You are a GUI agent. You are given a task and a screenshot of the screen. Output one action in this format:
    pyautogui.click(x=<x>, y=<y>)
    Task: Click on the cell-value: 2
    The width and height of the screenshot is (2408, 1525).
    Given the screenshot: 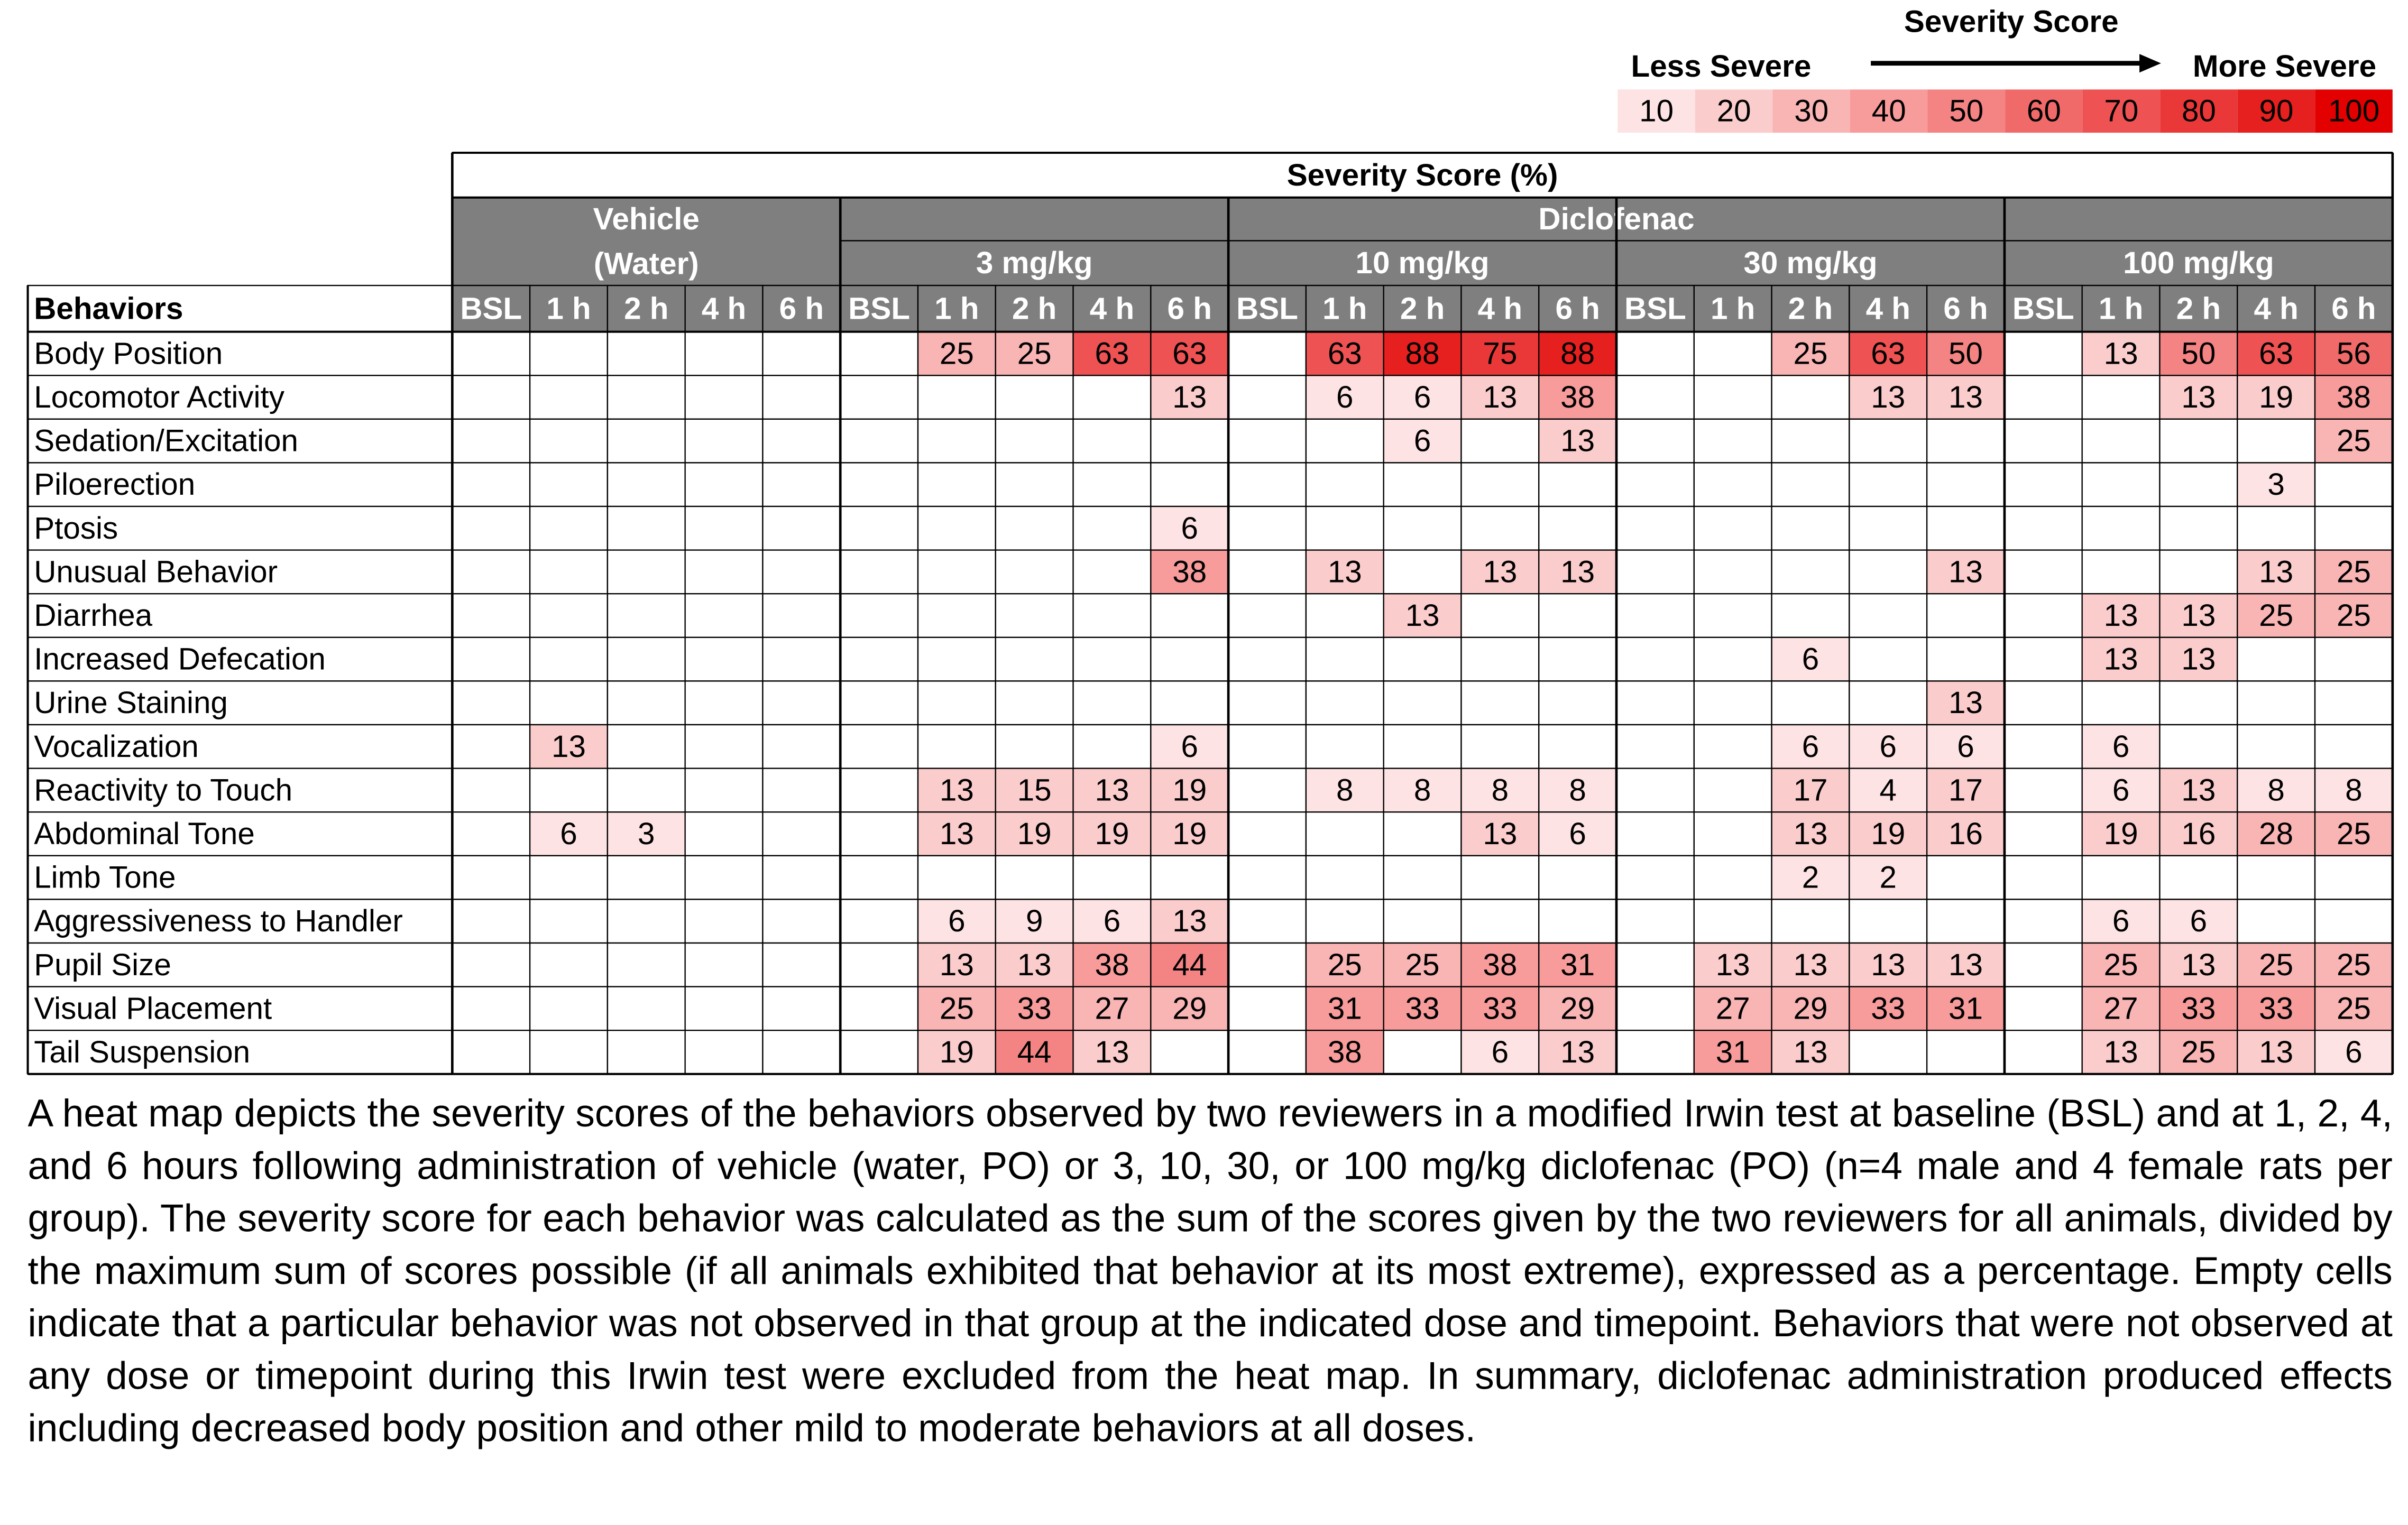 What is the action you would take?
    pyautogui.click(x=1889, y=878)
    